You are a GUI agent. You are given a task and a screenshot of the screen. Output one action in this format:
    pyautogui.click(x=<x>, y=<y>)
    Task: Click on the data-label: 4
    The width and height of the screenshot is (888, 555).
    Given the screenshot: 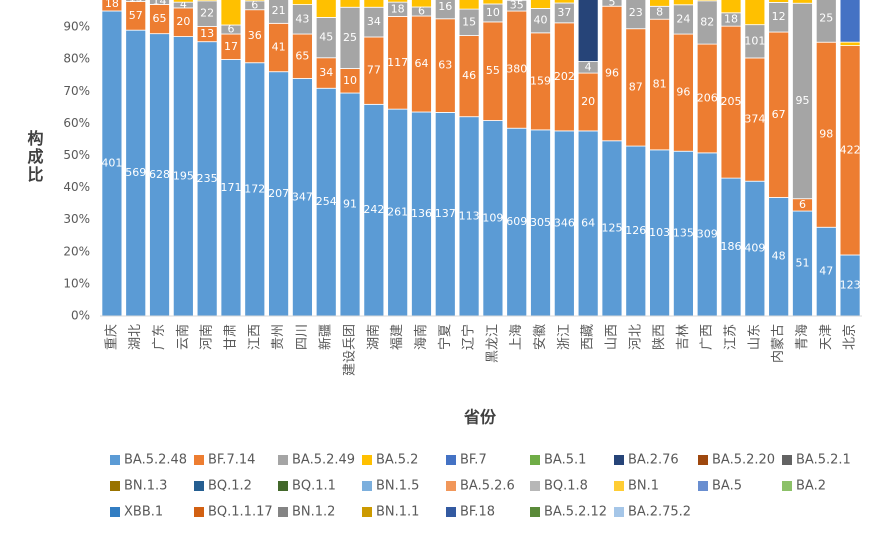 What is the action you would take?
    pyautogui.click(x=183, y=5)
    